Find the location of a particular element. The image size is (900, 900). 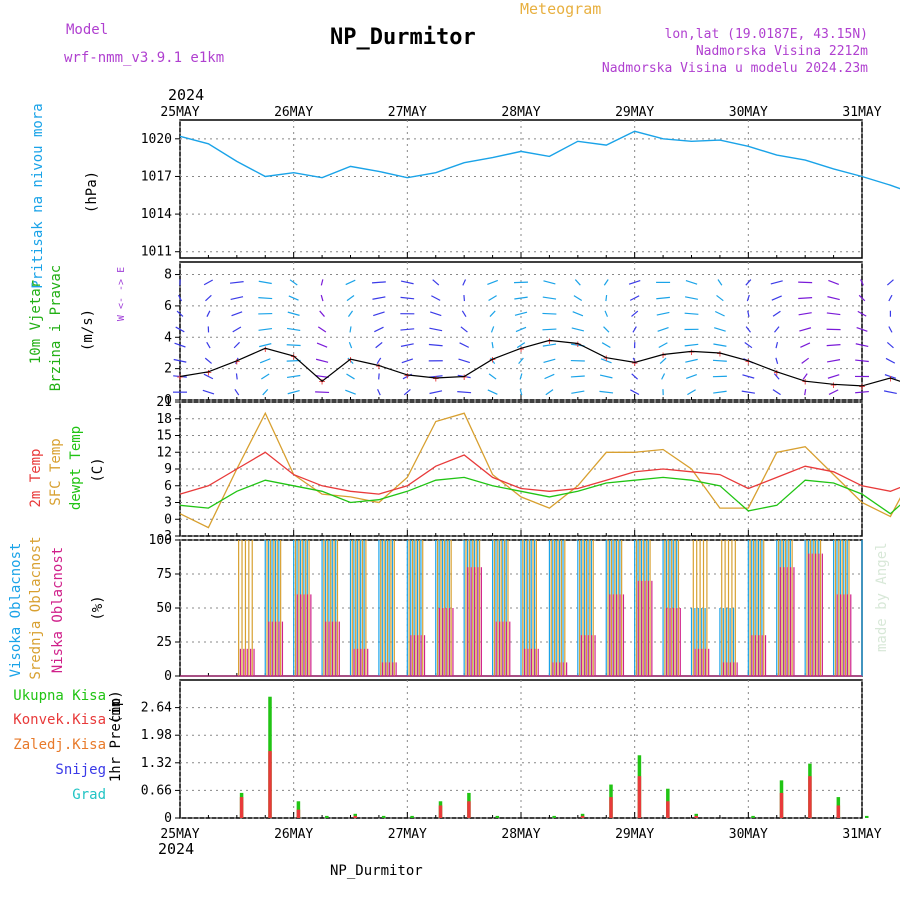

y-tick-label: 8 is located at coordinates (168, 275).